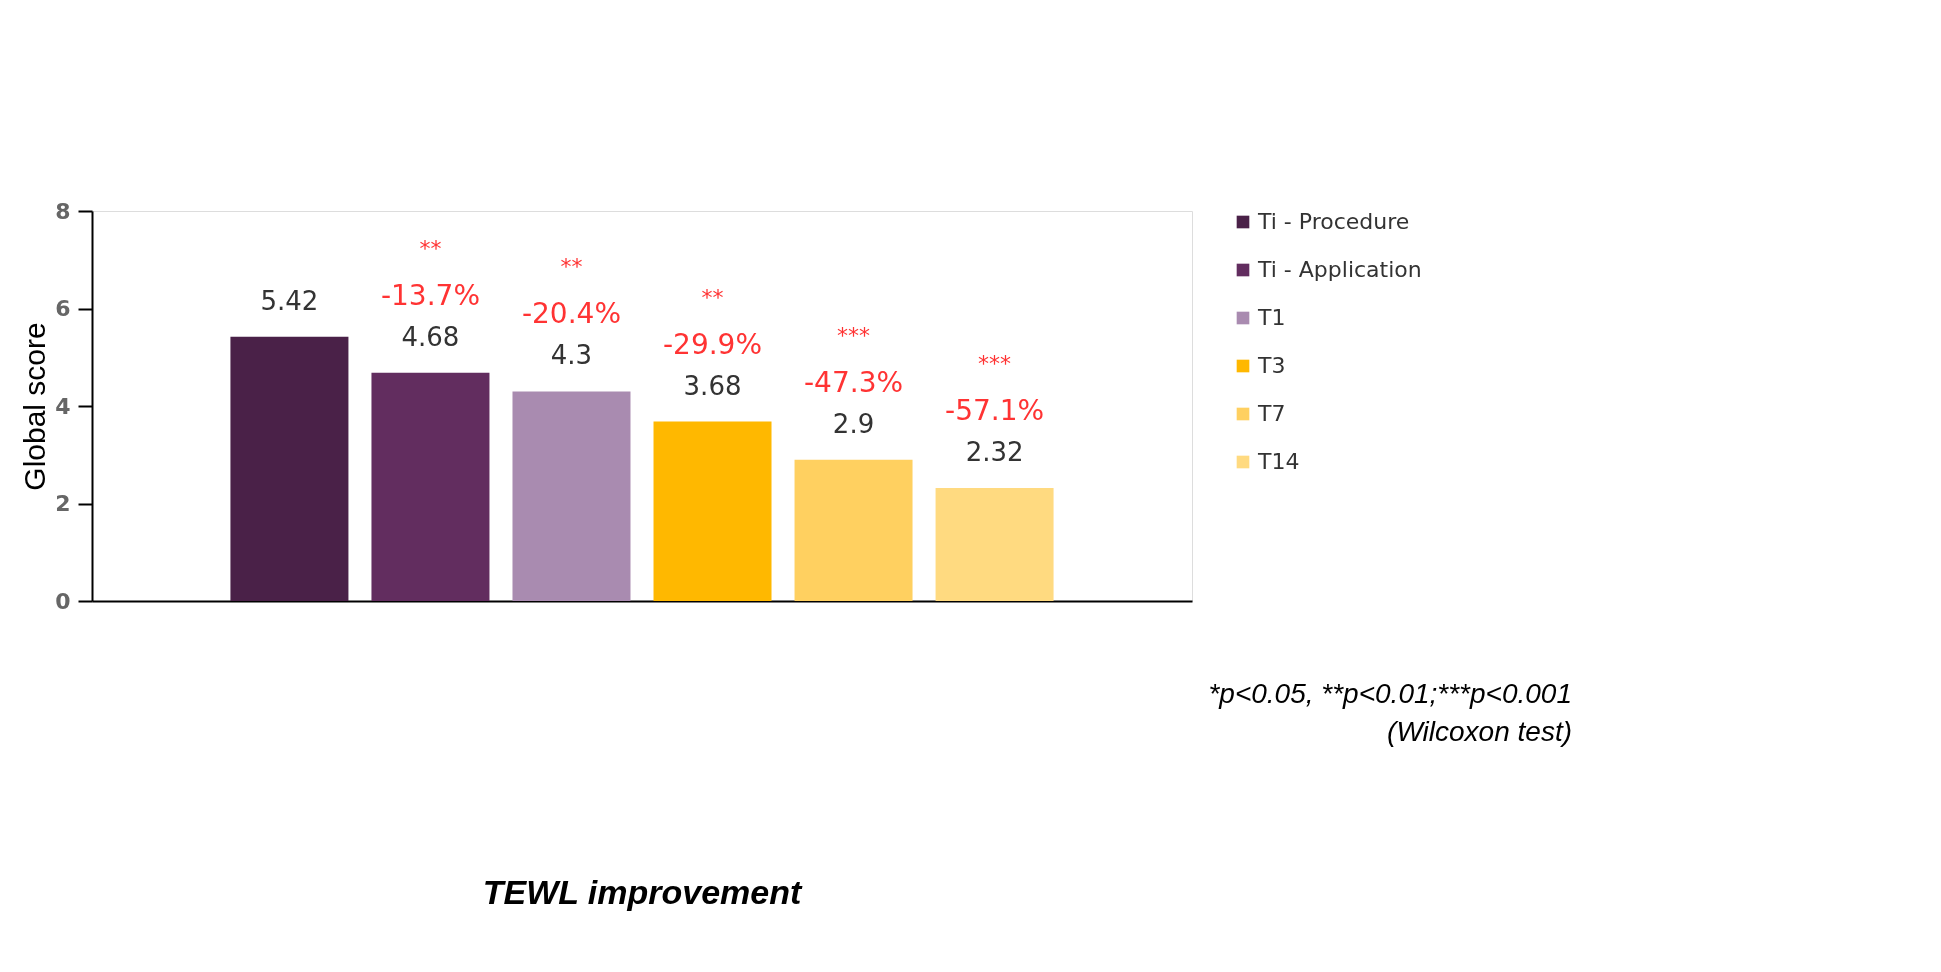 This screenshot has height=972, width=1941. What do you see at coordinates (1271, 413) in the screenshot?
I see `legend-label: T7` at bounding box center [1271, 413].